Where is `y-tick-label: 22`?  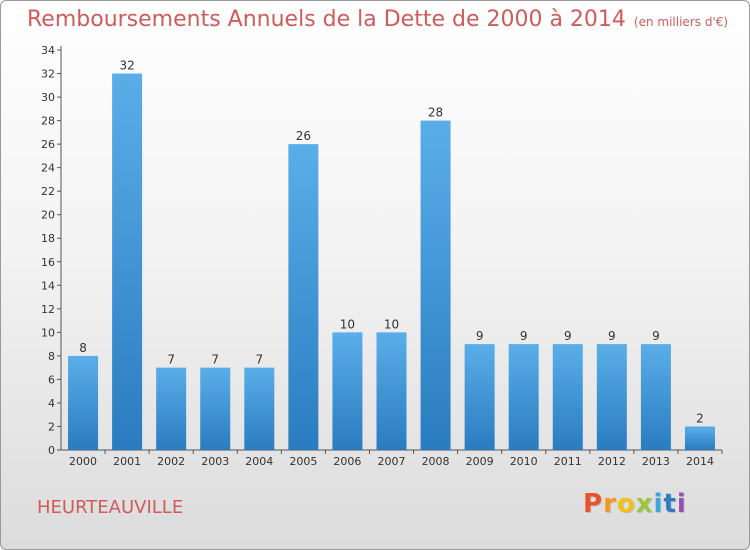
y-tick-label: 22 is located at coordinates (48, 191).